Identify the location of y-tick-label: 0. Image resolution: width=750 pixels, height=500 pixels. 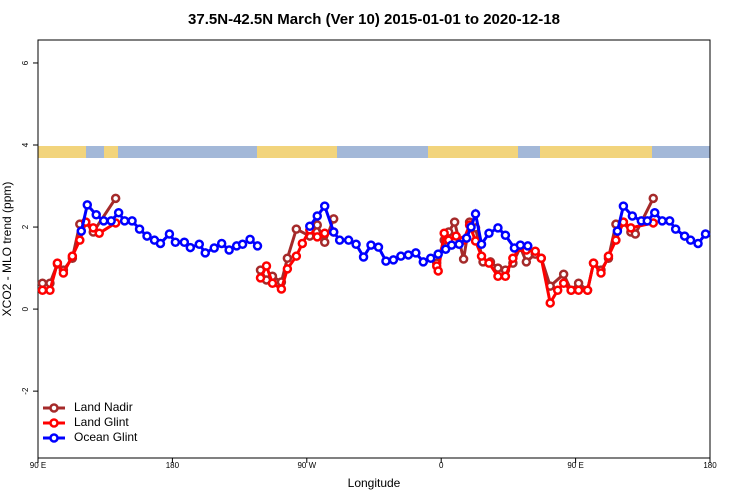
(25, 308).